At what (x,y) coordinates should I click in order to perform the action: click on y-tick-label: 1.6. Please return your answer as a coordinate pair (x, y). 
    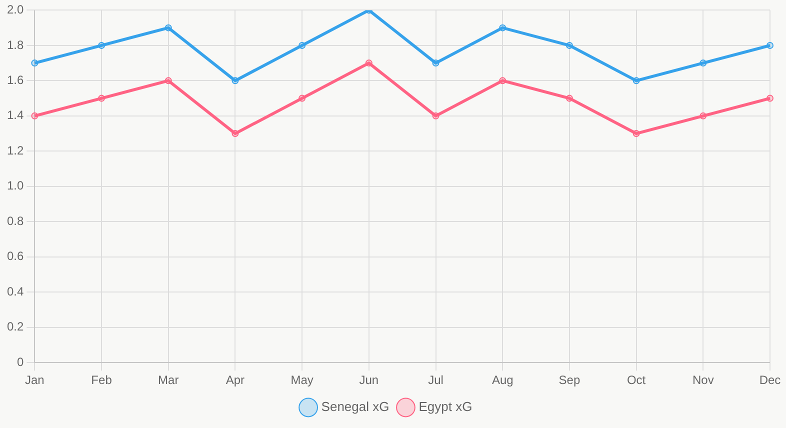
    Looking at the image, I should click on (15, 79).